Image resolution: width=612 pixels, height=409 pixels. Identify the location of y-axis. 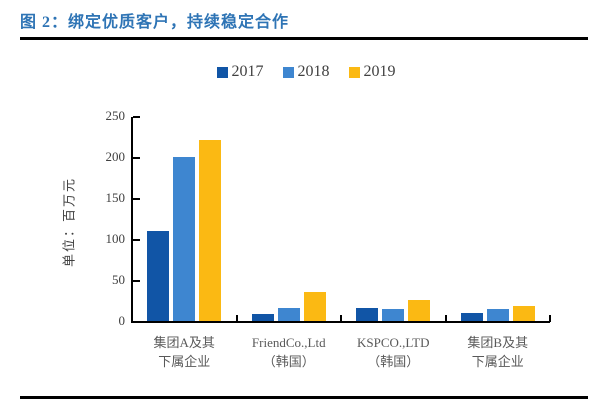
(132, 220).